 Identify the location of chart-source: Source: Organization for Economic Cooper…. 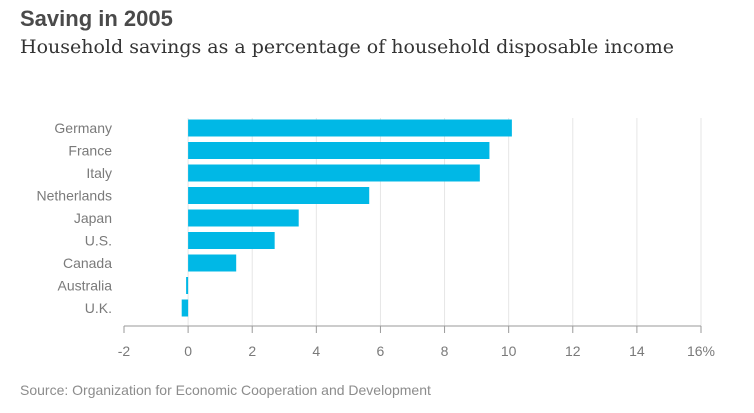
(225, 390).